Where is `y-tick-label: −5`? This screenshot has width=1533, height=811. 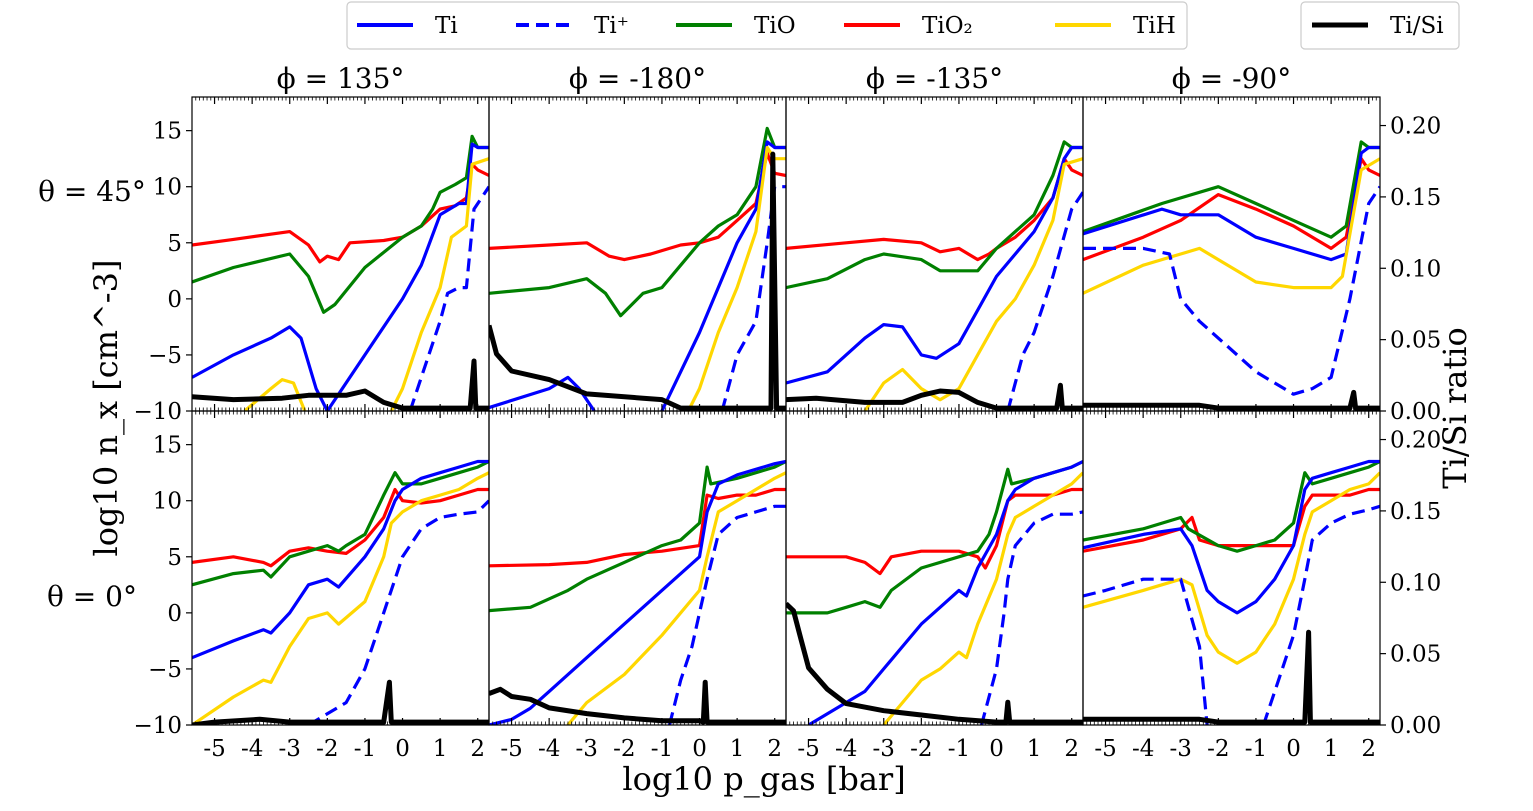 y-tick-label: −5 is located at coordinates (165, 670).